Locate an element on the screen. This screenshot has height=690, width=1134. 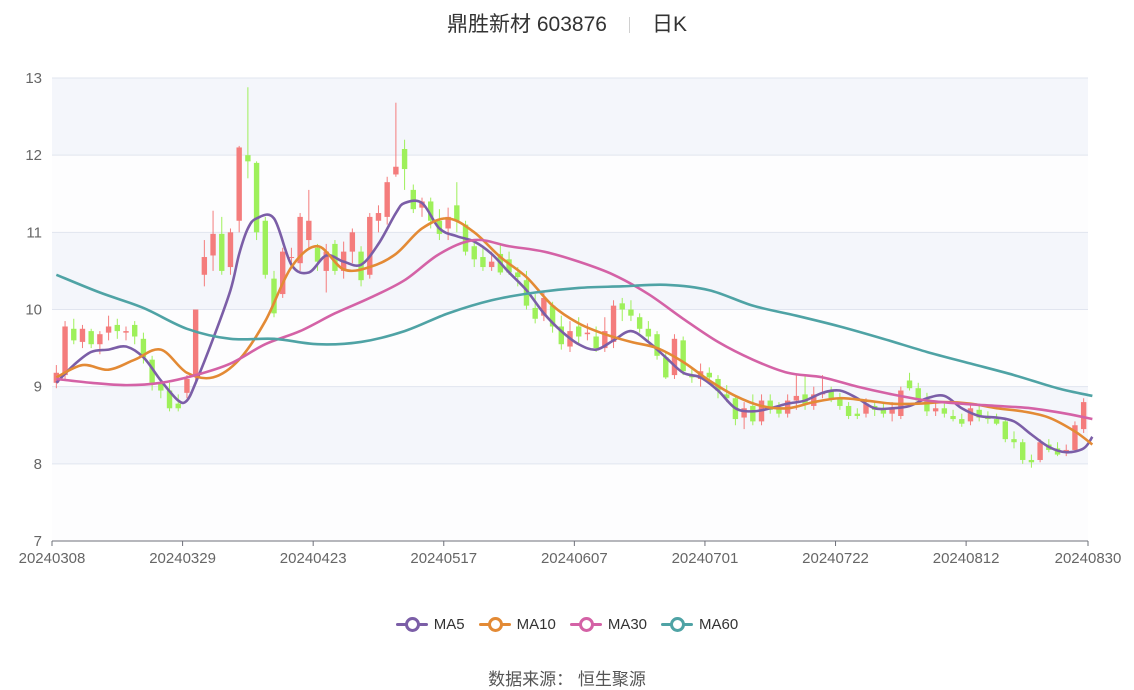
y-tick-label: 11 is located at coordinates (34, 232).